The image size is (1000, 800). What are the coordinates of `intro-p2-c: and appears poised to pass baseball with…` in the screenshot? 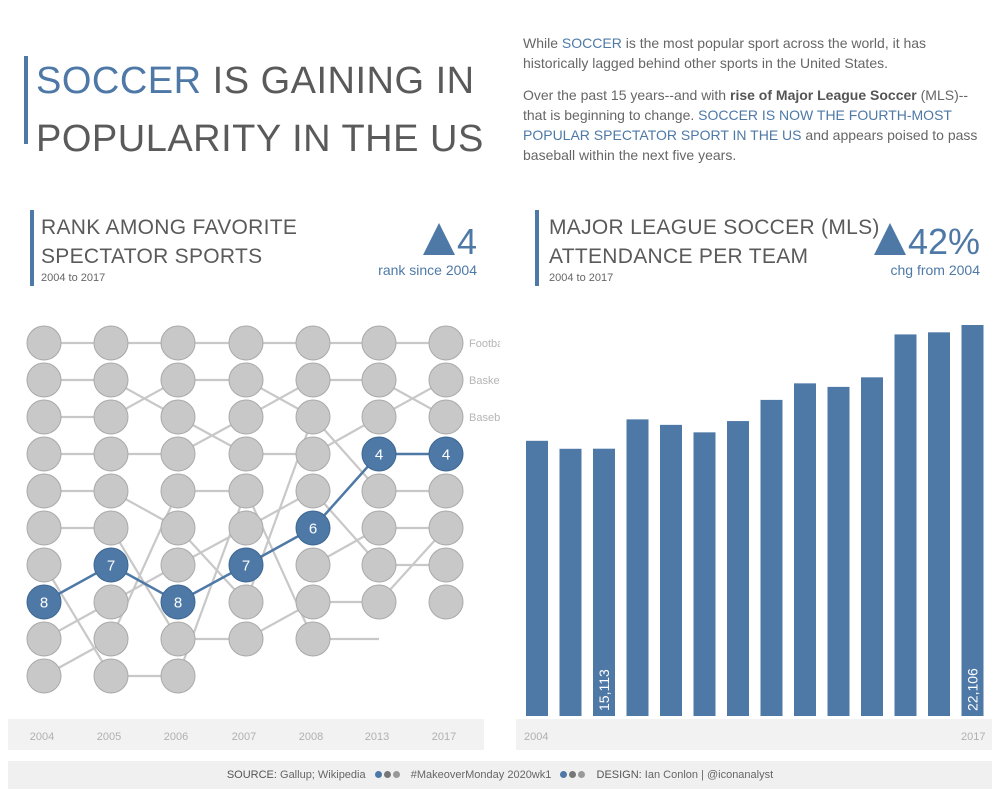 It's located at (750, 145).